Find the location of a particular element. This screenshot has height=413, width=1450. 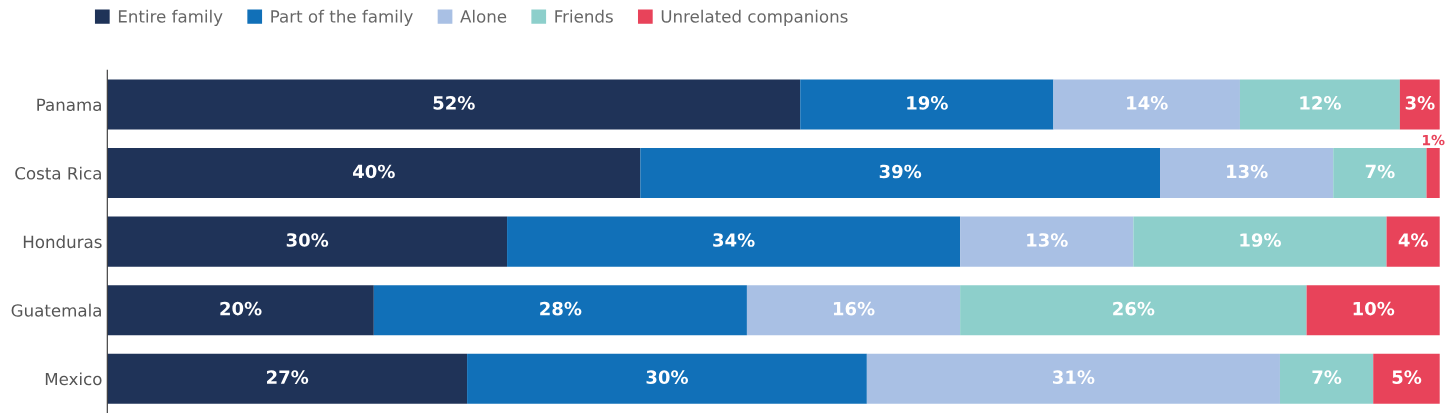

legend-label: Part of the family is located at coordinates (342, 17).